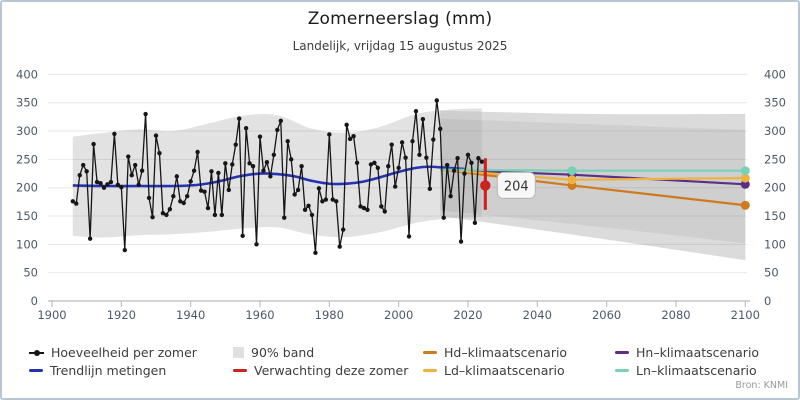 This screenshot has width=800, height=400. I want to click on trend-swatch-icon, so click(36, 370).